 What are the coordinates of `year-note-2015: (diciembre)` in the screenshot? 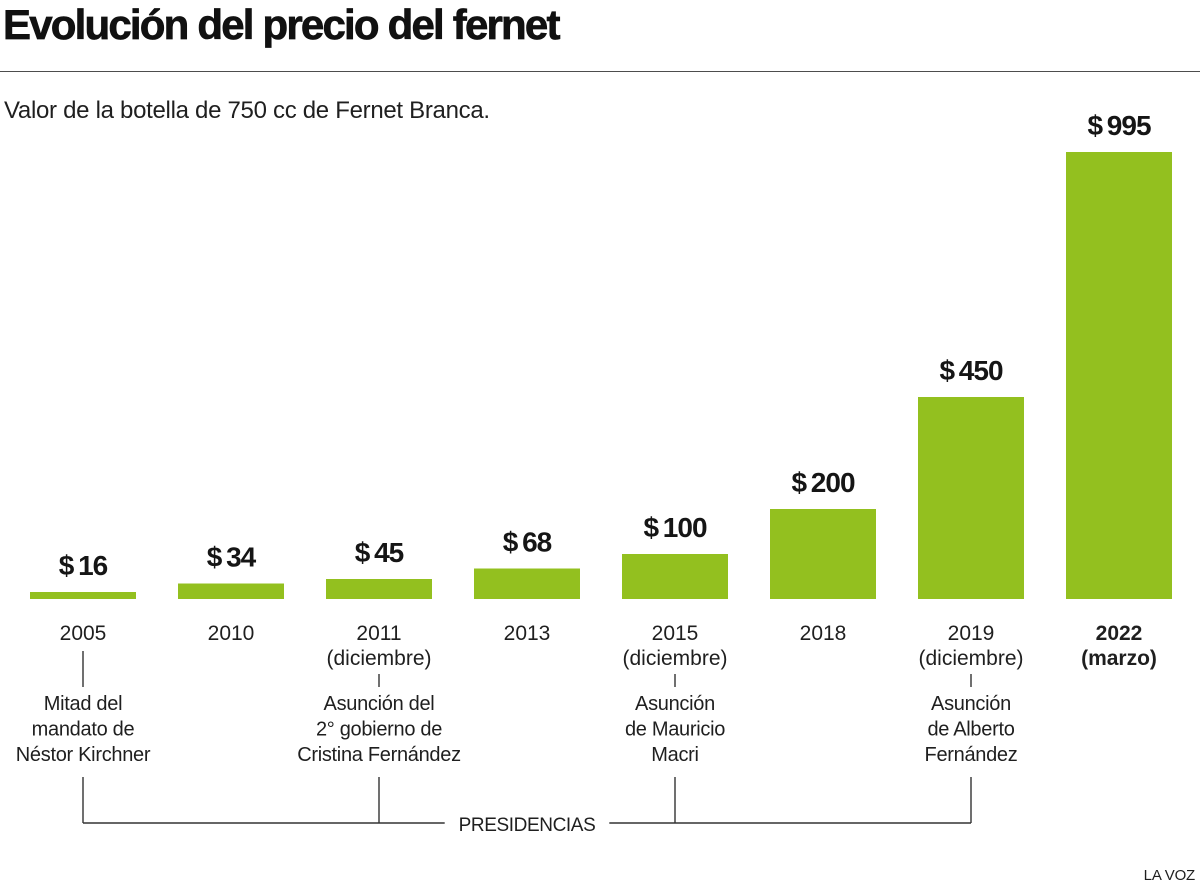 It's located at (674, 658).